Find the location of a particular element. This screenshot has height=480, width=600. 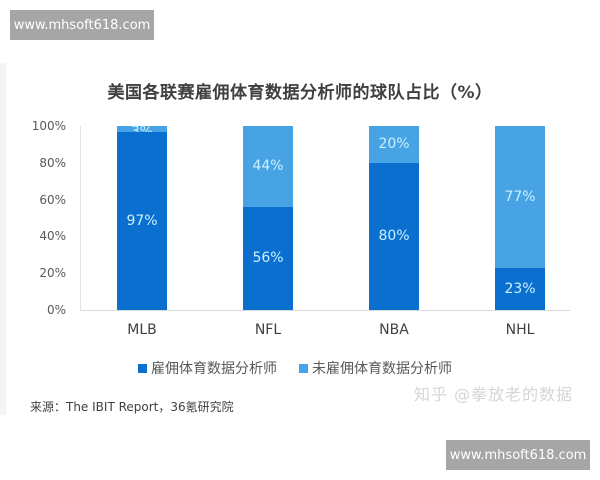

chart-source: 来源：The IBIT Report，36氪研究院 is located at coordinates (132, 407).